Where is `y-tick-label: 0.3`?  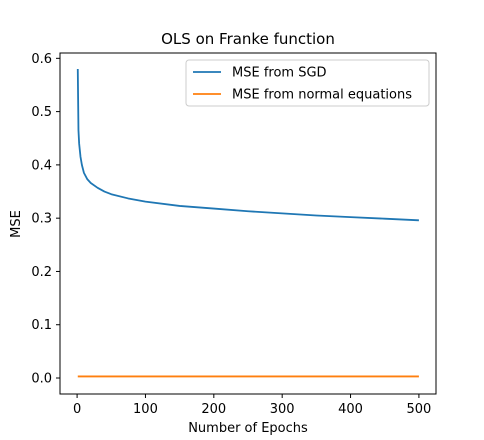
y-tick-label: 0.3 is located at coordinates (41, 219).